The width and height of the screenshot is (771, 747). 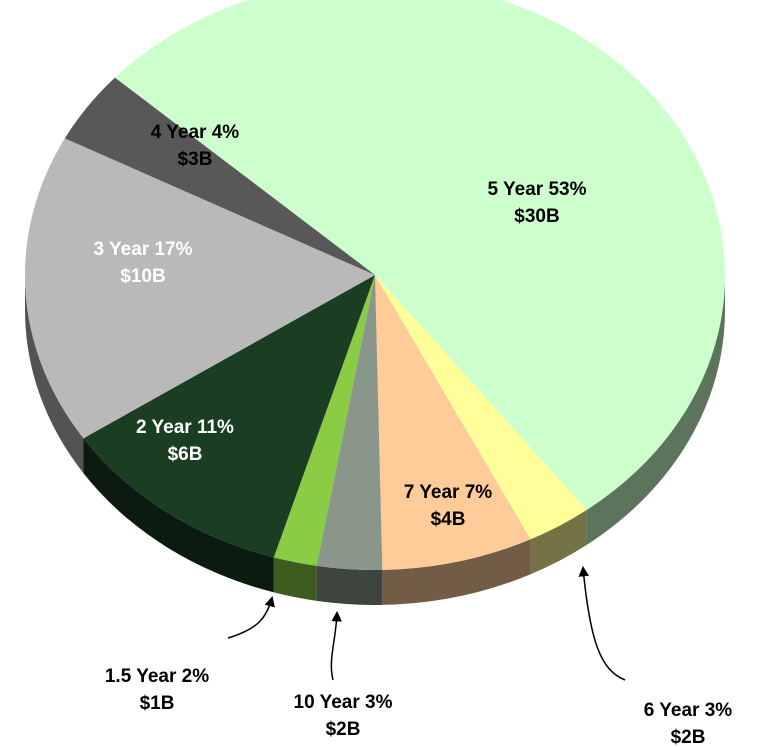 What do you see at coordinates (164, 427) in the screenshot?
I see `category-label: 2 Year` at bounding box center [164, 427].